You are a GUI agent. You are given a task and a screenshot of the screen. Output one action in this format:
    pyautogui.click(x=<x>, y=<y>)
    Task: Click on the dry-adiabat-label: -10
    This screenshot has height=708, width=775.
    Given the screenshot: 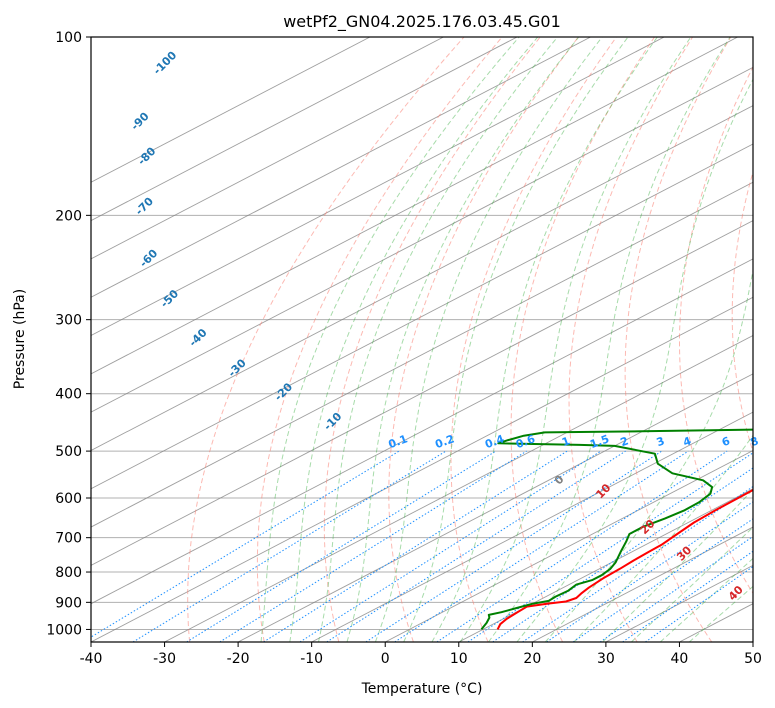 What is the action you would take?
    pyautogui.click(x=332, y=421)
    